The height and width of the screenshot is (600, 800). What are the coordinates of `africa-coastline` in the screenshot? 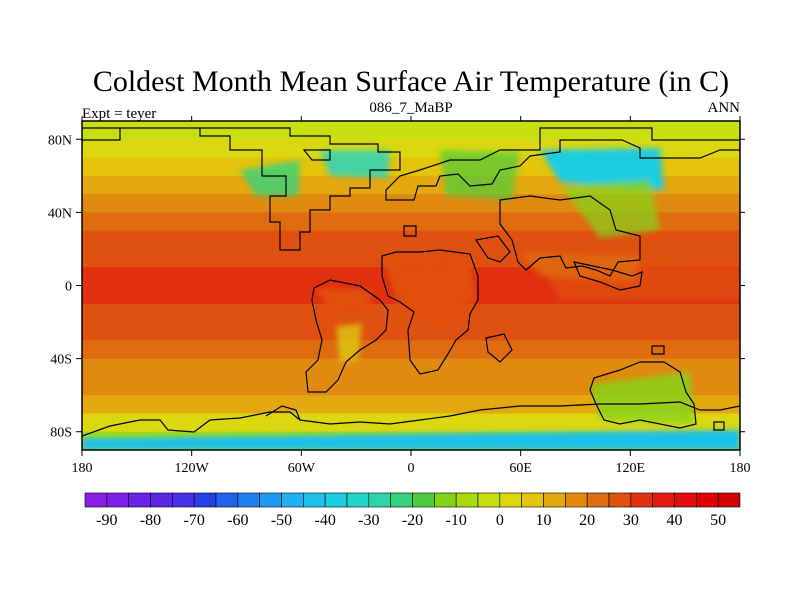 It's located at (430, 312).